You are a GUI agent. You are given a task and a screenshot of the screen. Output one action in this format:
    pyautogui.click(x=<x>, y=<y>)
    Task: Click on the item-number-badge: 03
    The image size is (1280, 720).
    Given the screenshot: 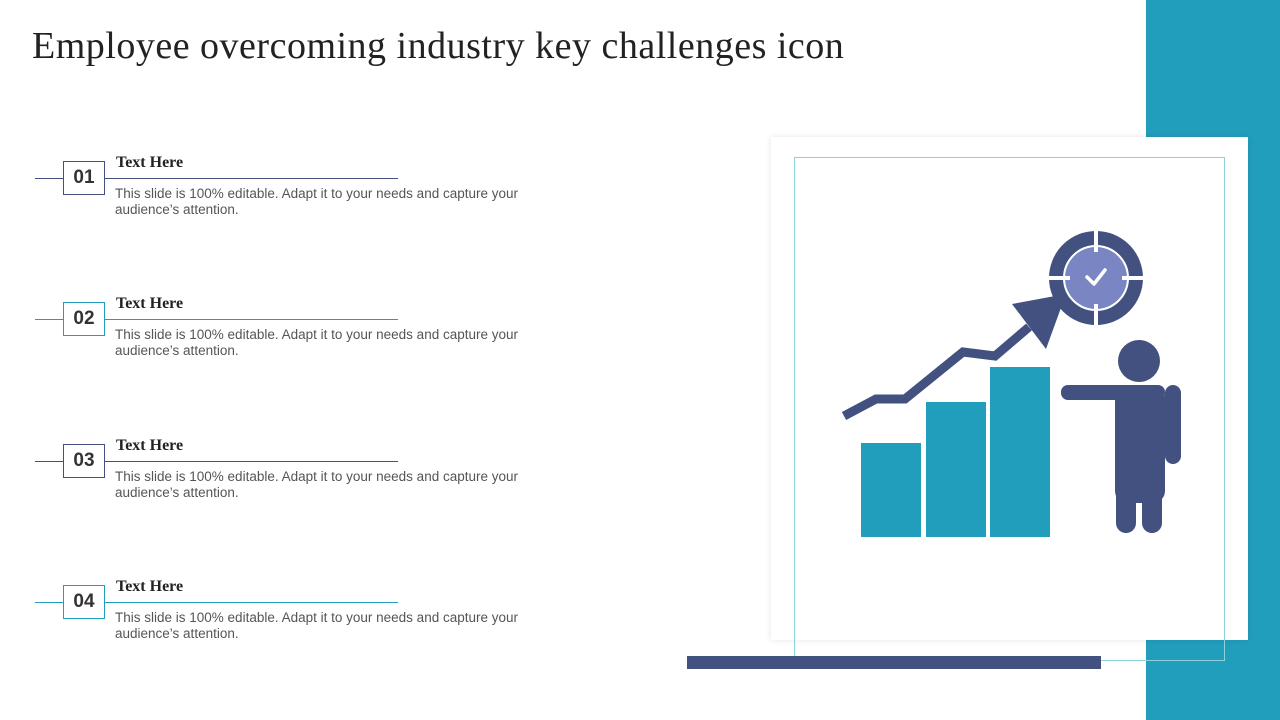 What is the action you would take?
    pyautogui.click(x=84, y=461)
    